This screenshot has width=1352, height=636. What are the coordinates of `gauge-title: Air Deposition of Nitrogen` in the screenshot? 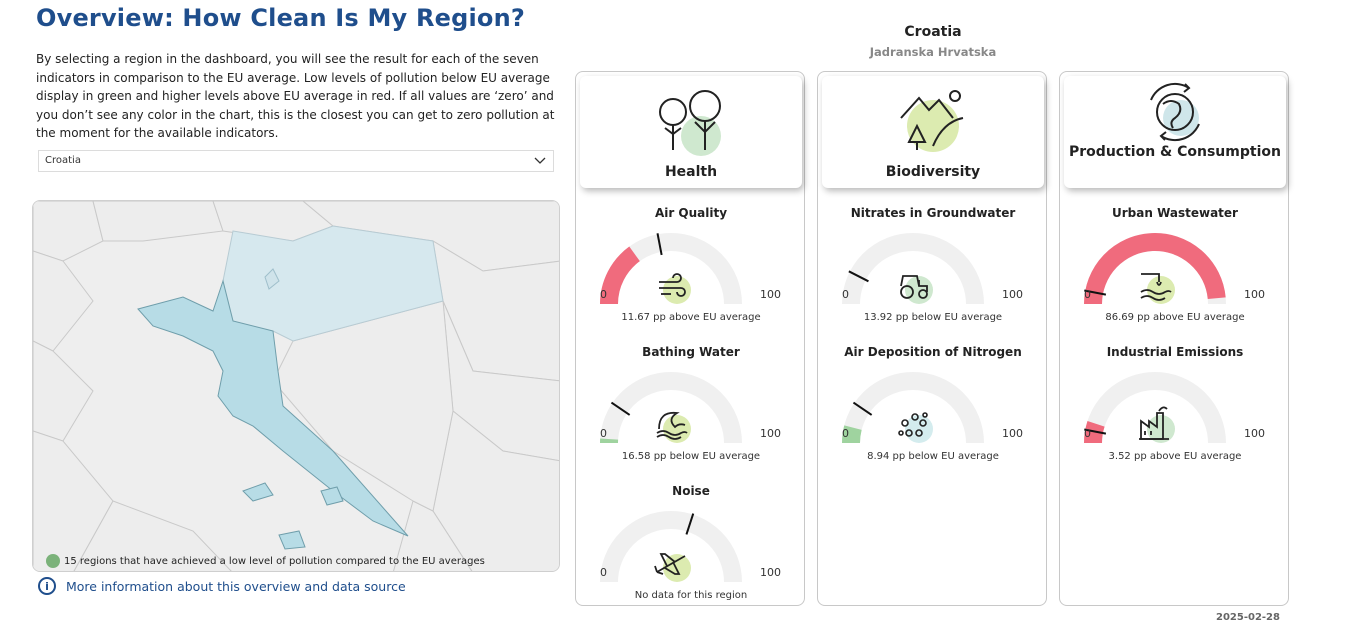 It's located at (933, 352).